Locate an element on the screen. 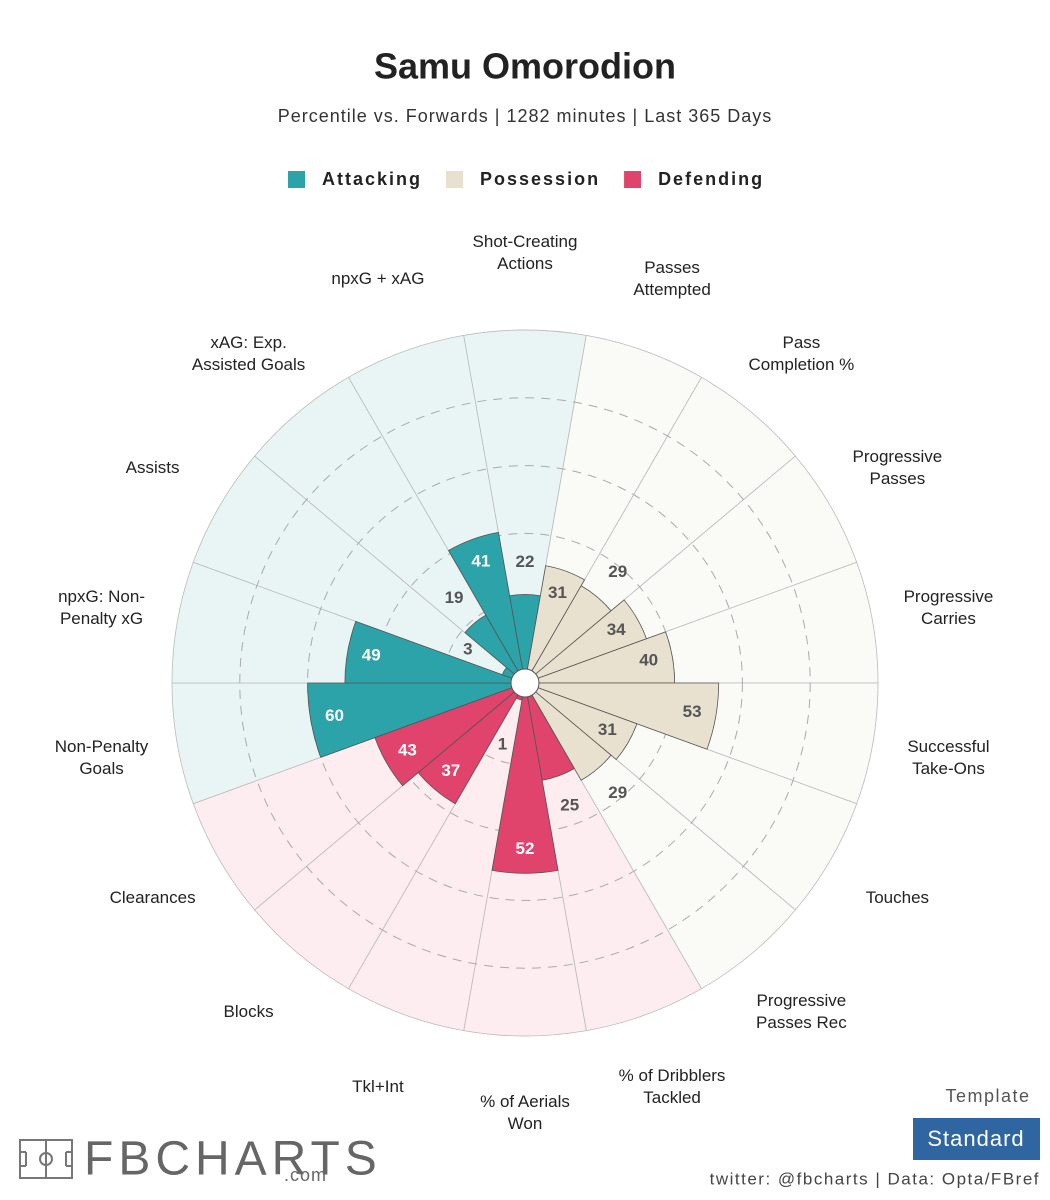 The height and width of the screenshot is (1200, 1050). template-label: Template is located at coordinates (987, 1096).